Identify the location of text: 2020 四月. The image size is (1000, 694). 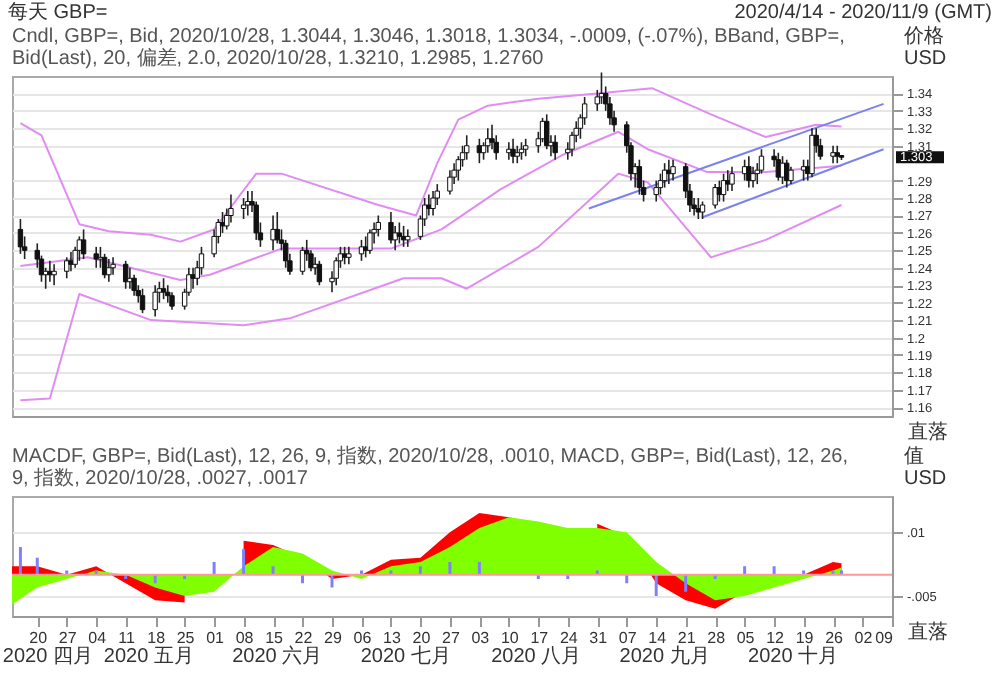
(47, 657).